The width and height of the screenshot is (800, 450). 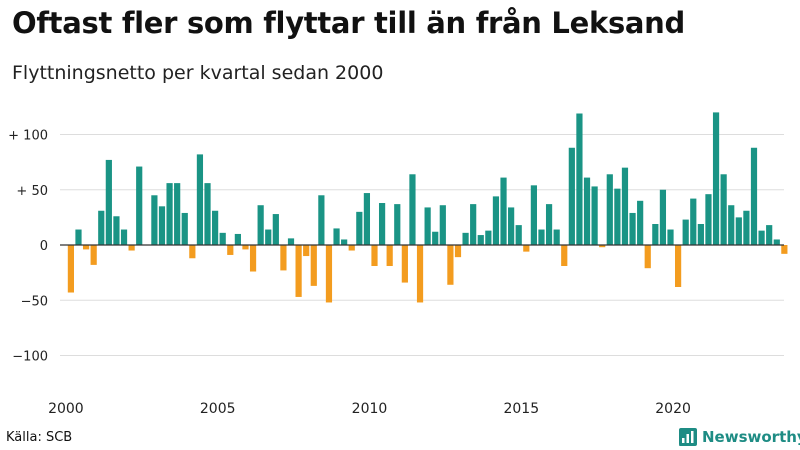 What do you see at coordinates (198, 73) in the screenshot?
I see `chart-subtitle: Flyttningsnetto per kvartal sedan 2000` at bounding box center [198, 73].